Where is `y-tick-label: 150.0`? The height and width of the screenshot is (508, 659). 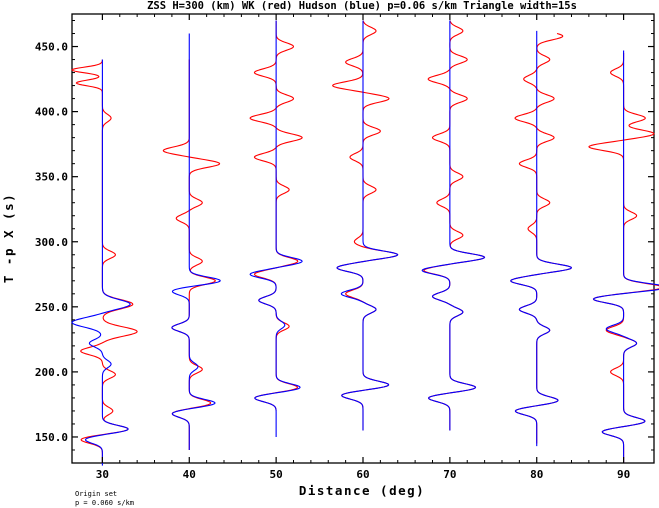
y-tick-label: 150.0 is located at coordinates (51, 437).